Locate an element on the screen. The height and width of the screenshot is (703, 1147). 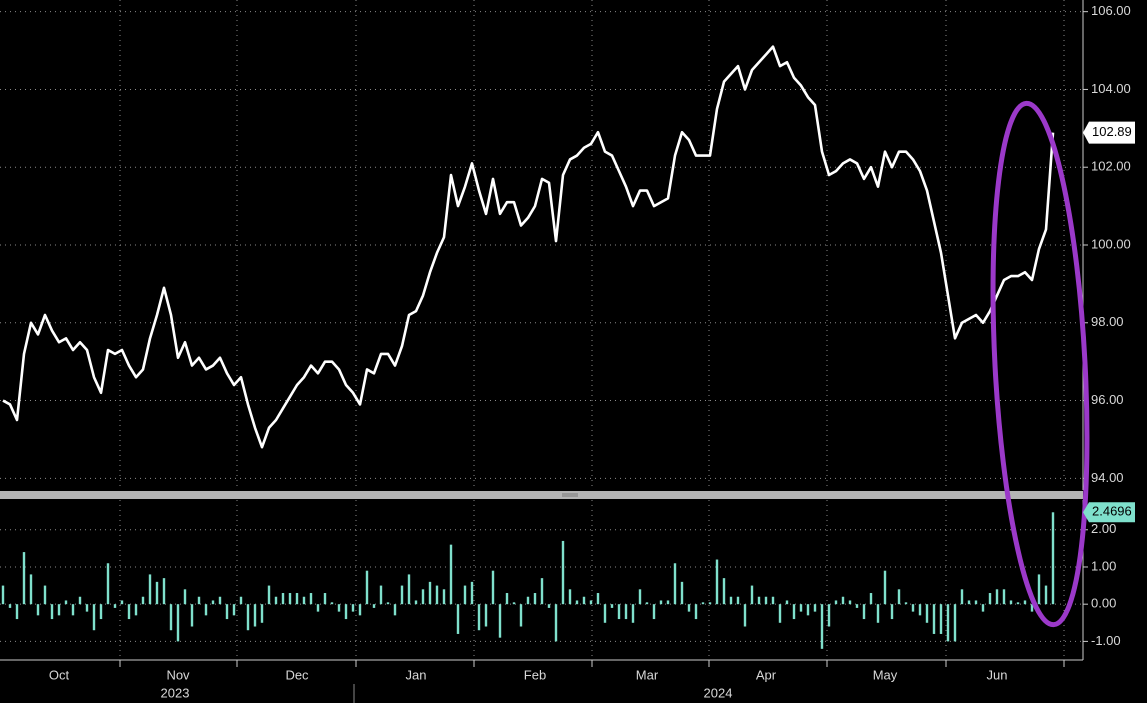
last-value-label: 102.89 is located at coordinates (1112, 131).